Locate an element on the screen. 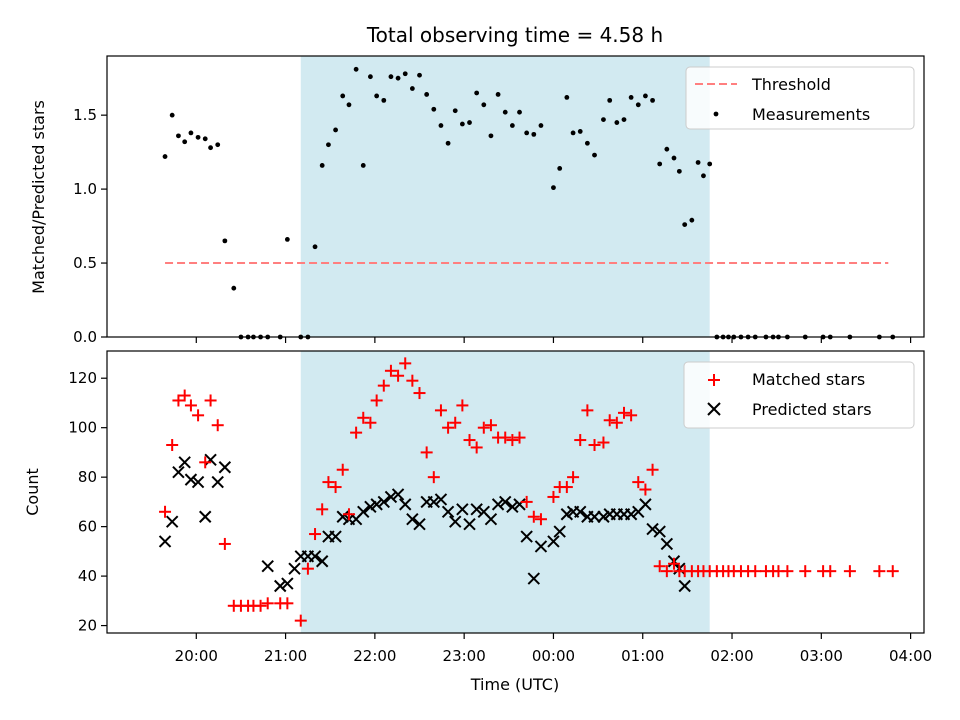 This screenshot has width=960, height=720. bottom-y-axis-label: Count is located at coordinates (32, 492).